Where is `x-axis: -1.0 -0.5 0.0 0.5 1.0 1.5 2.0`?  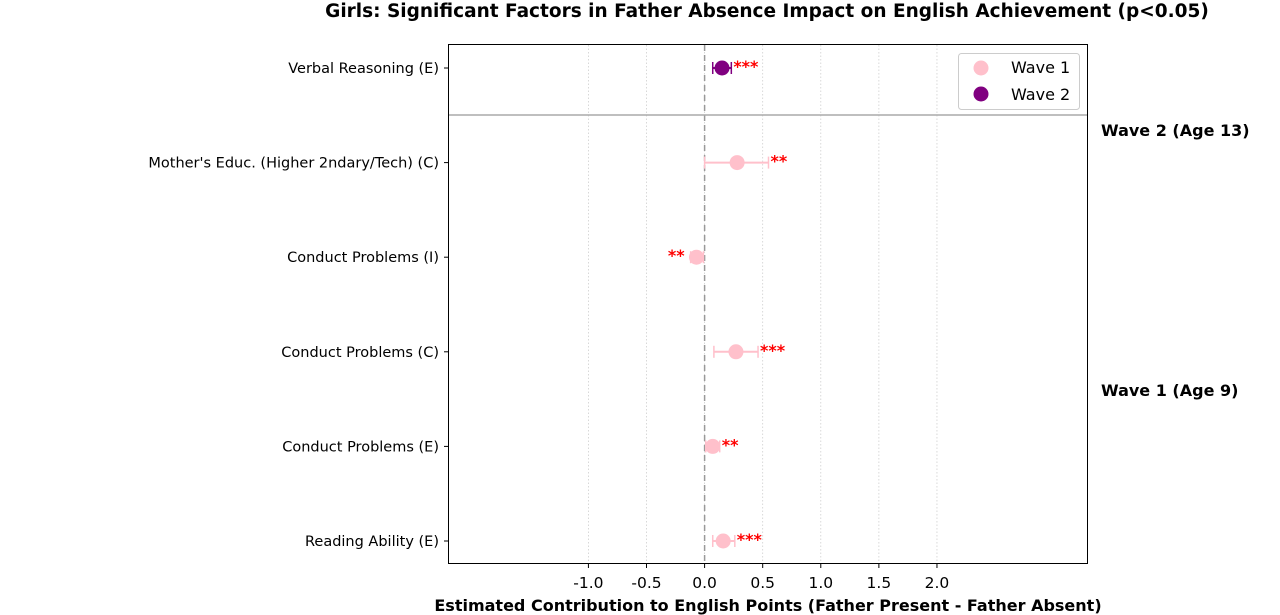
x-axis: -1.0 -0.5 0.0 0.5 1.0 1.5 2.0 is located at coordinates (761, 577).